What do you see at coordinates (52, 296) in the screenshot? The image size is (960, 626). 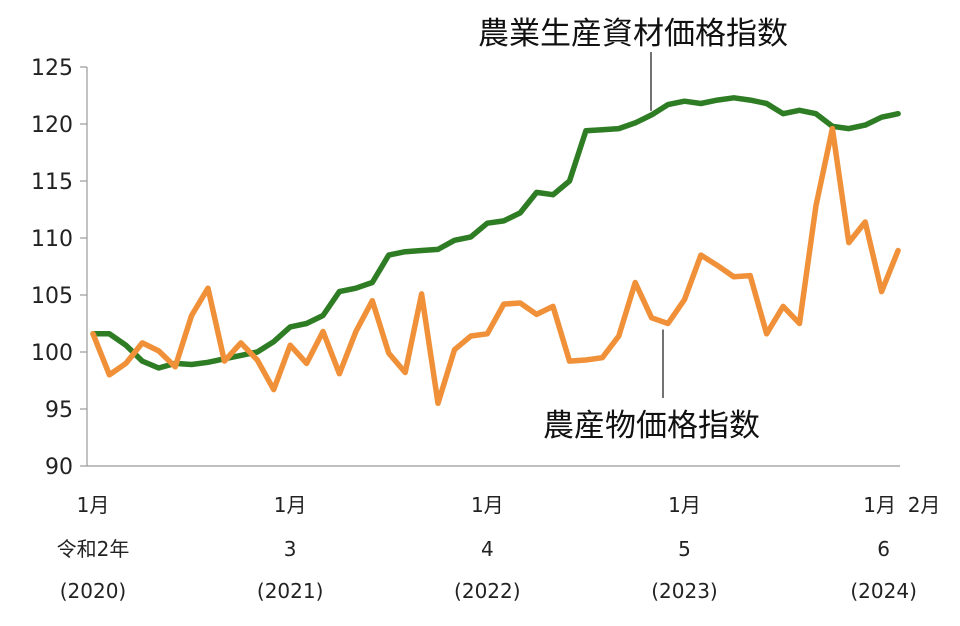 I see `y-tick-label: 105` at bounding box center [52, 296].